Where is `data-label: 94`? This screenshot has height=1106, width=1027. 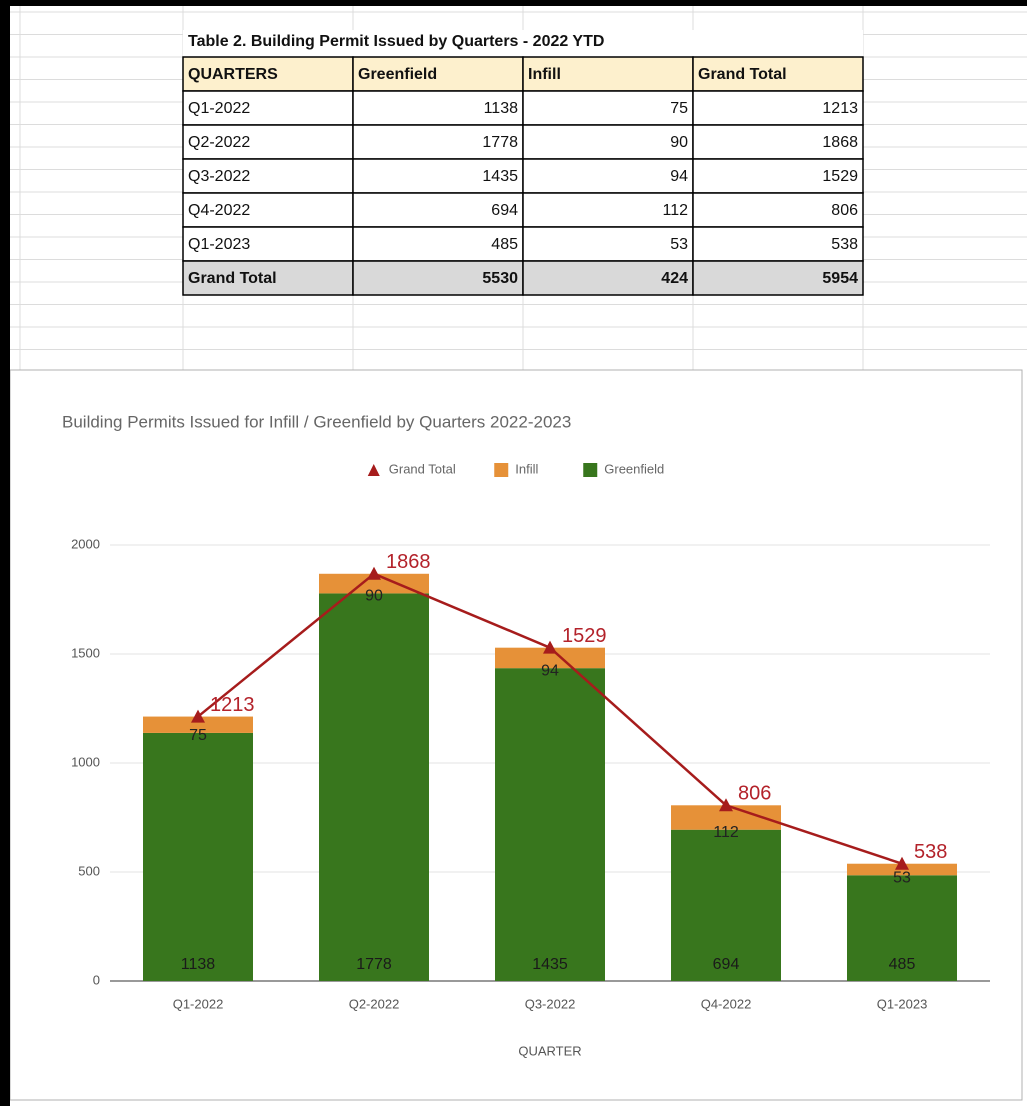
data-label: 94 is located at coordinates (550, 670).